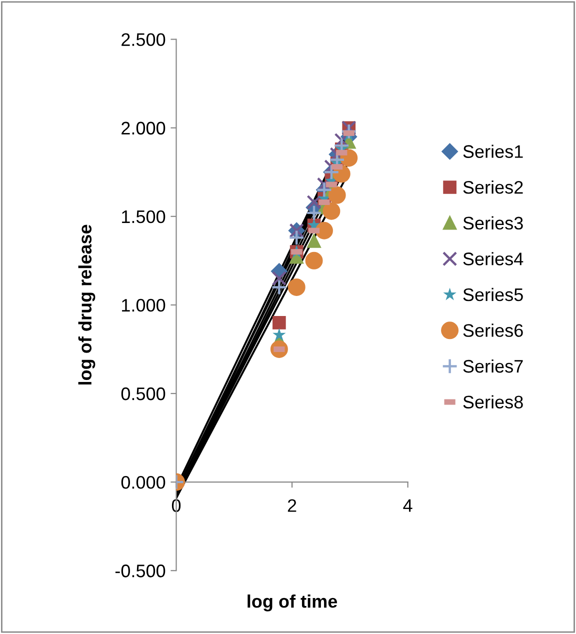 This screenshot has height=634, width=576. I want to click on y-tick-label: -0.500, so click(140, 571).